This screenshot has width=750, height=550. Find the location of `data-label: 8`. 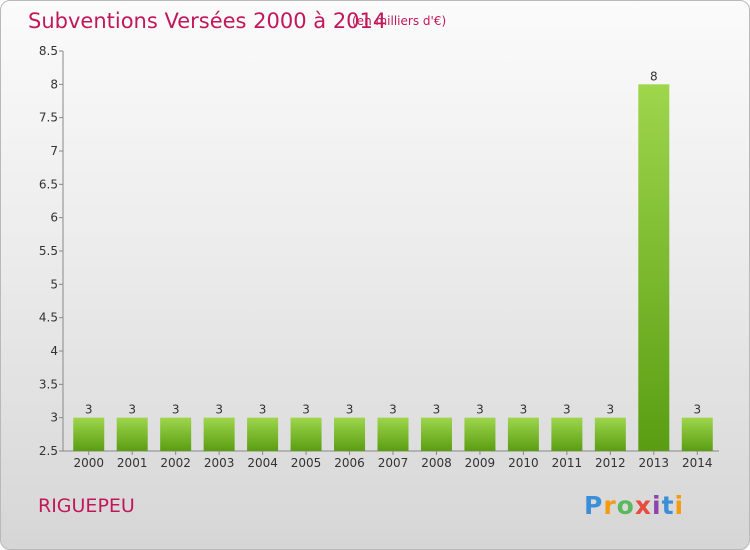

data-label: 8 is located at coordinates (654, 76).